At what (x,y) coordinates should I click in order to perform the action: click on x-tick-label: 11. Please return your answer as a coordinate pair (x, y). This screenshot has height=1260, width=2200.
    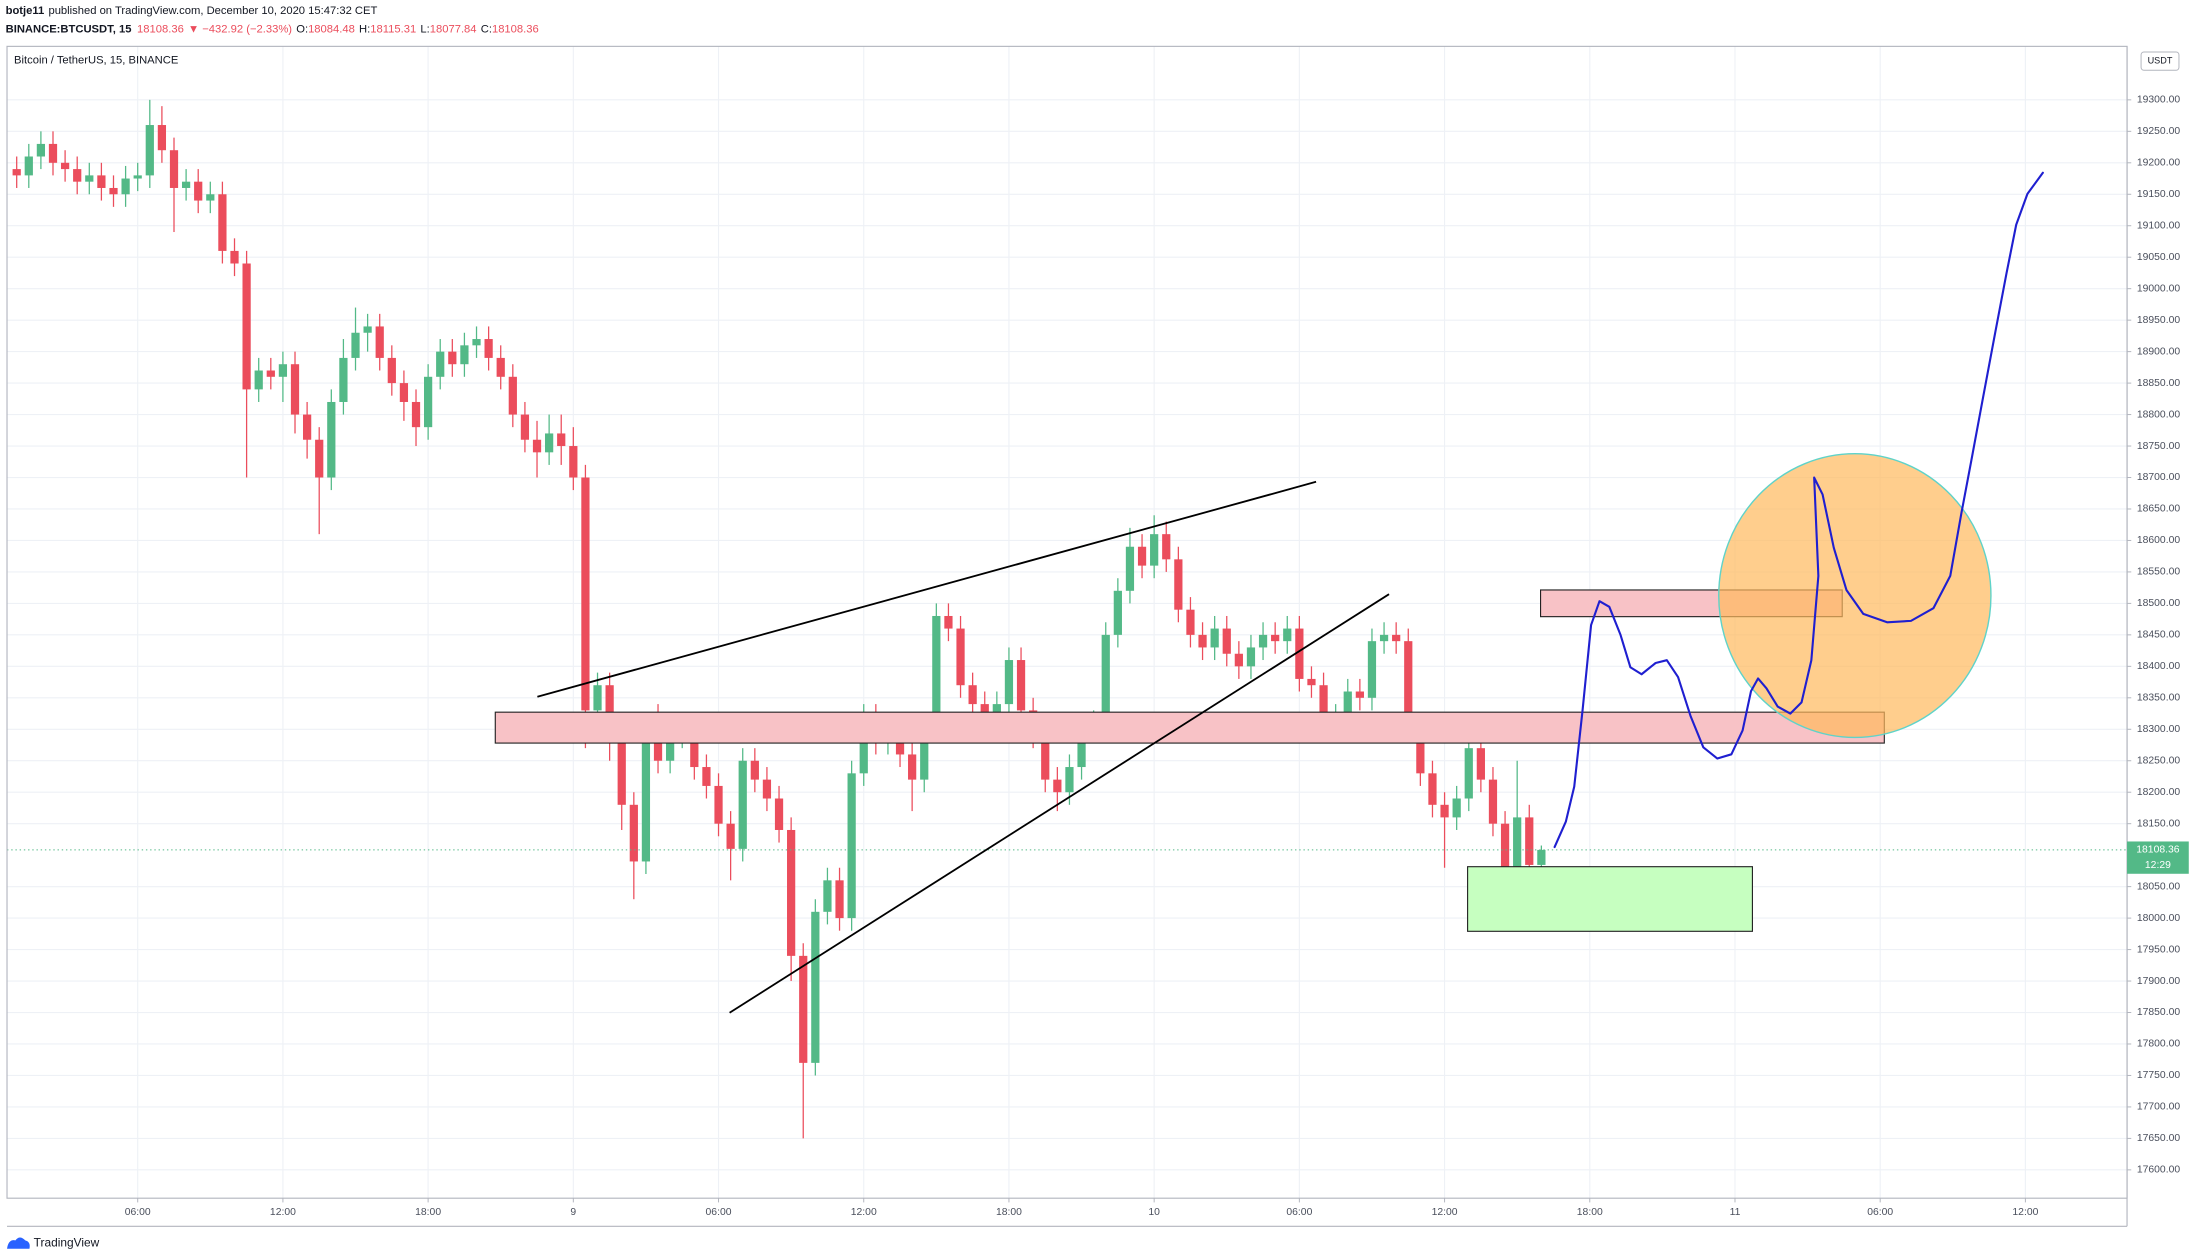
    Looking at the image, I should click on (1735, 1212).